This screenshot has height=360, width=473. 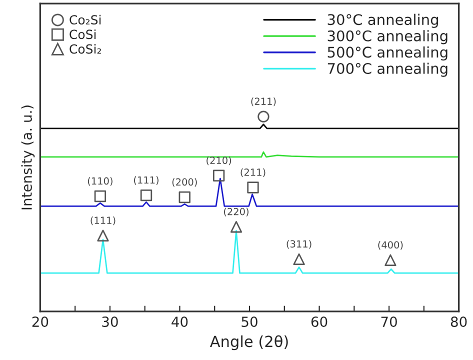 I want to click on x-tick-label: 60, so click(x=319, y=322).